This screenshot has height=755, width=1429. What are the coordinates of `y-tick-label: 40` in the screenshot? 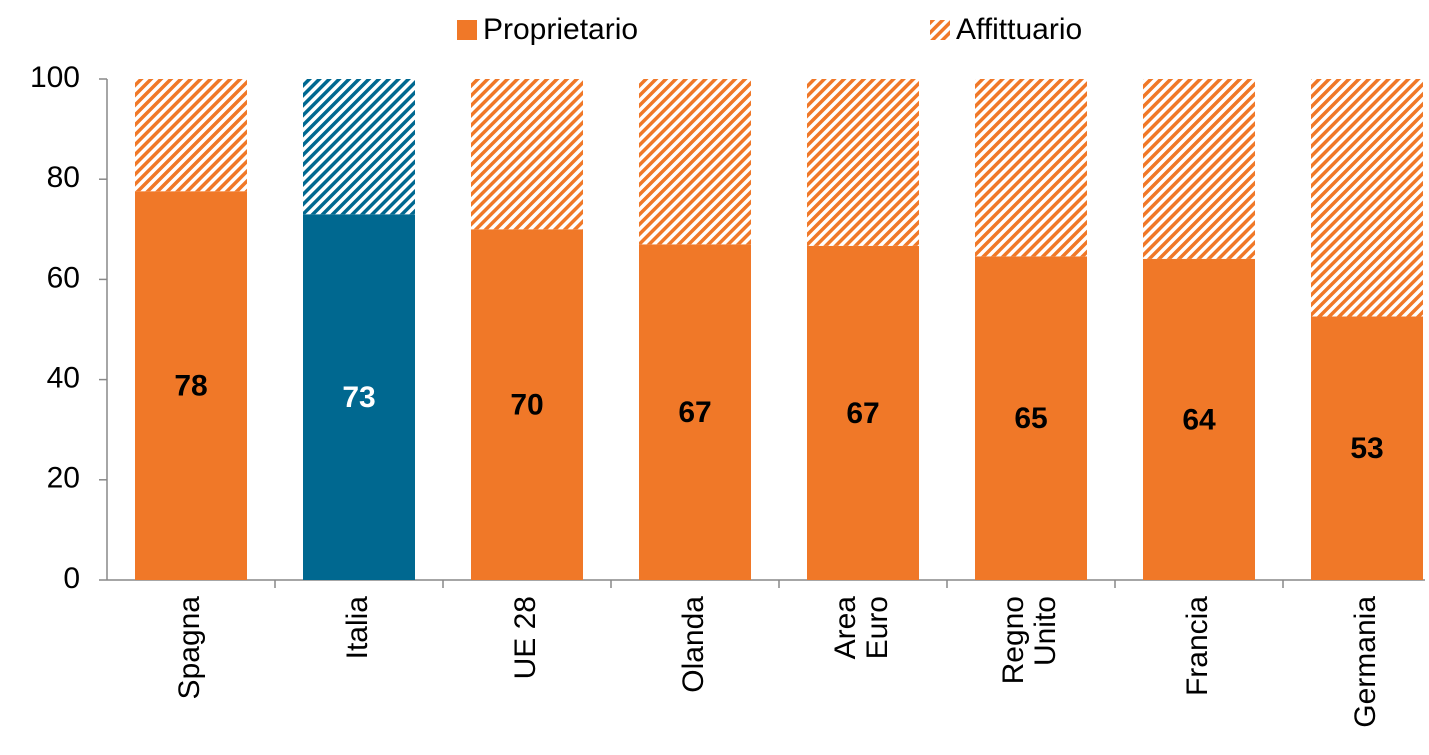 It's located at (63, 378).